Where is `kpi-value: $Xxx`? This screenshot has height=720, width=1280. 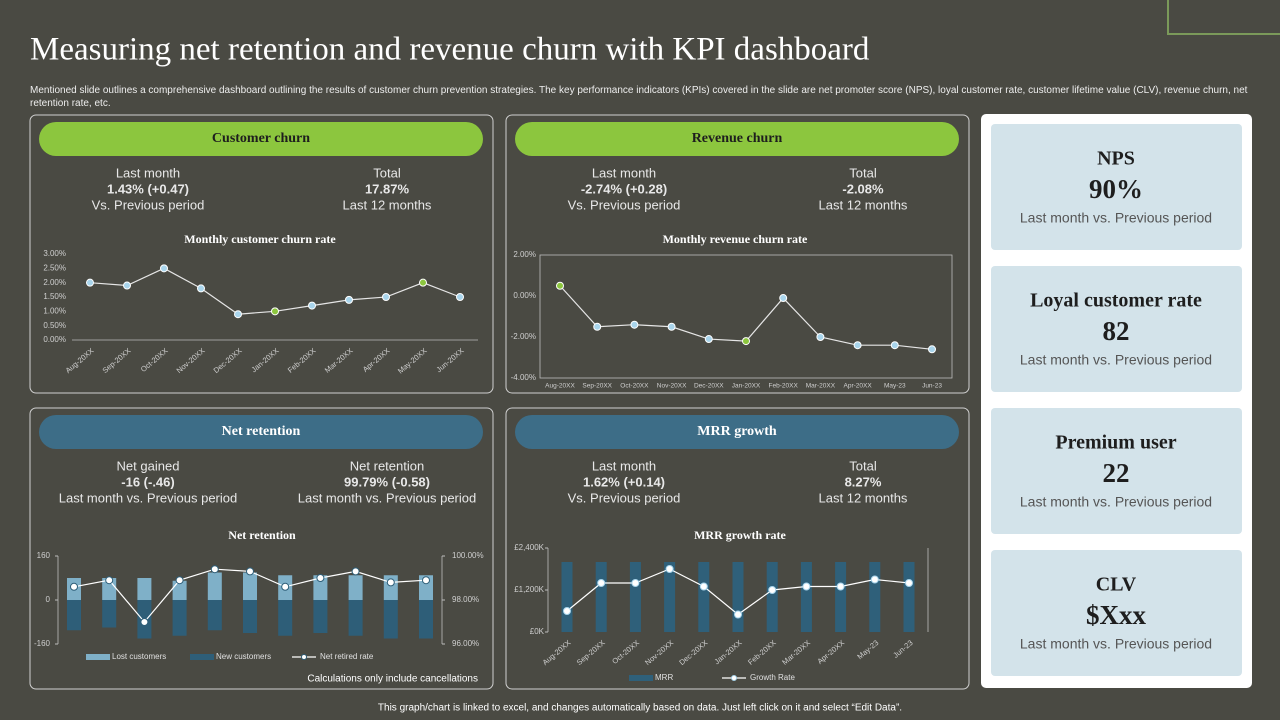
kpi-value: $Xxx is located at coordinates (1116, 615).